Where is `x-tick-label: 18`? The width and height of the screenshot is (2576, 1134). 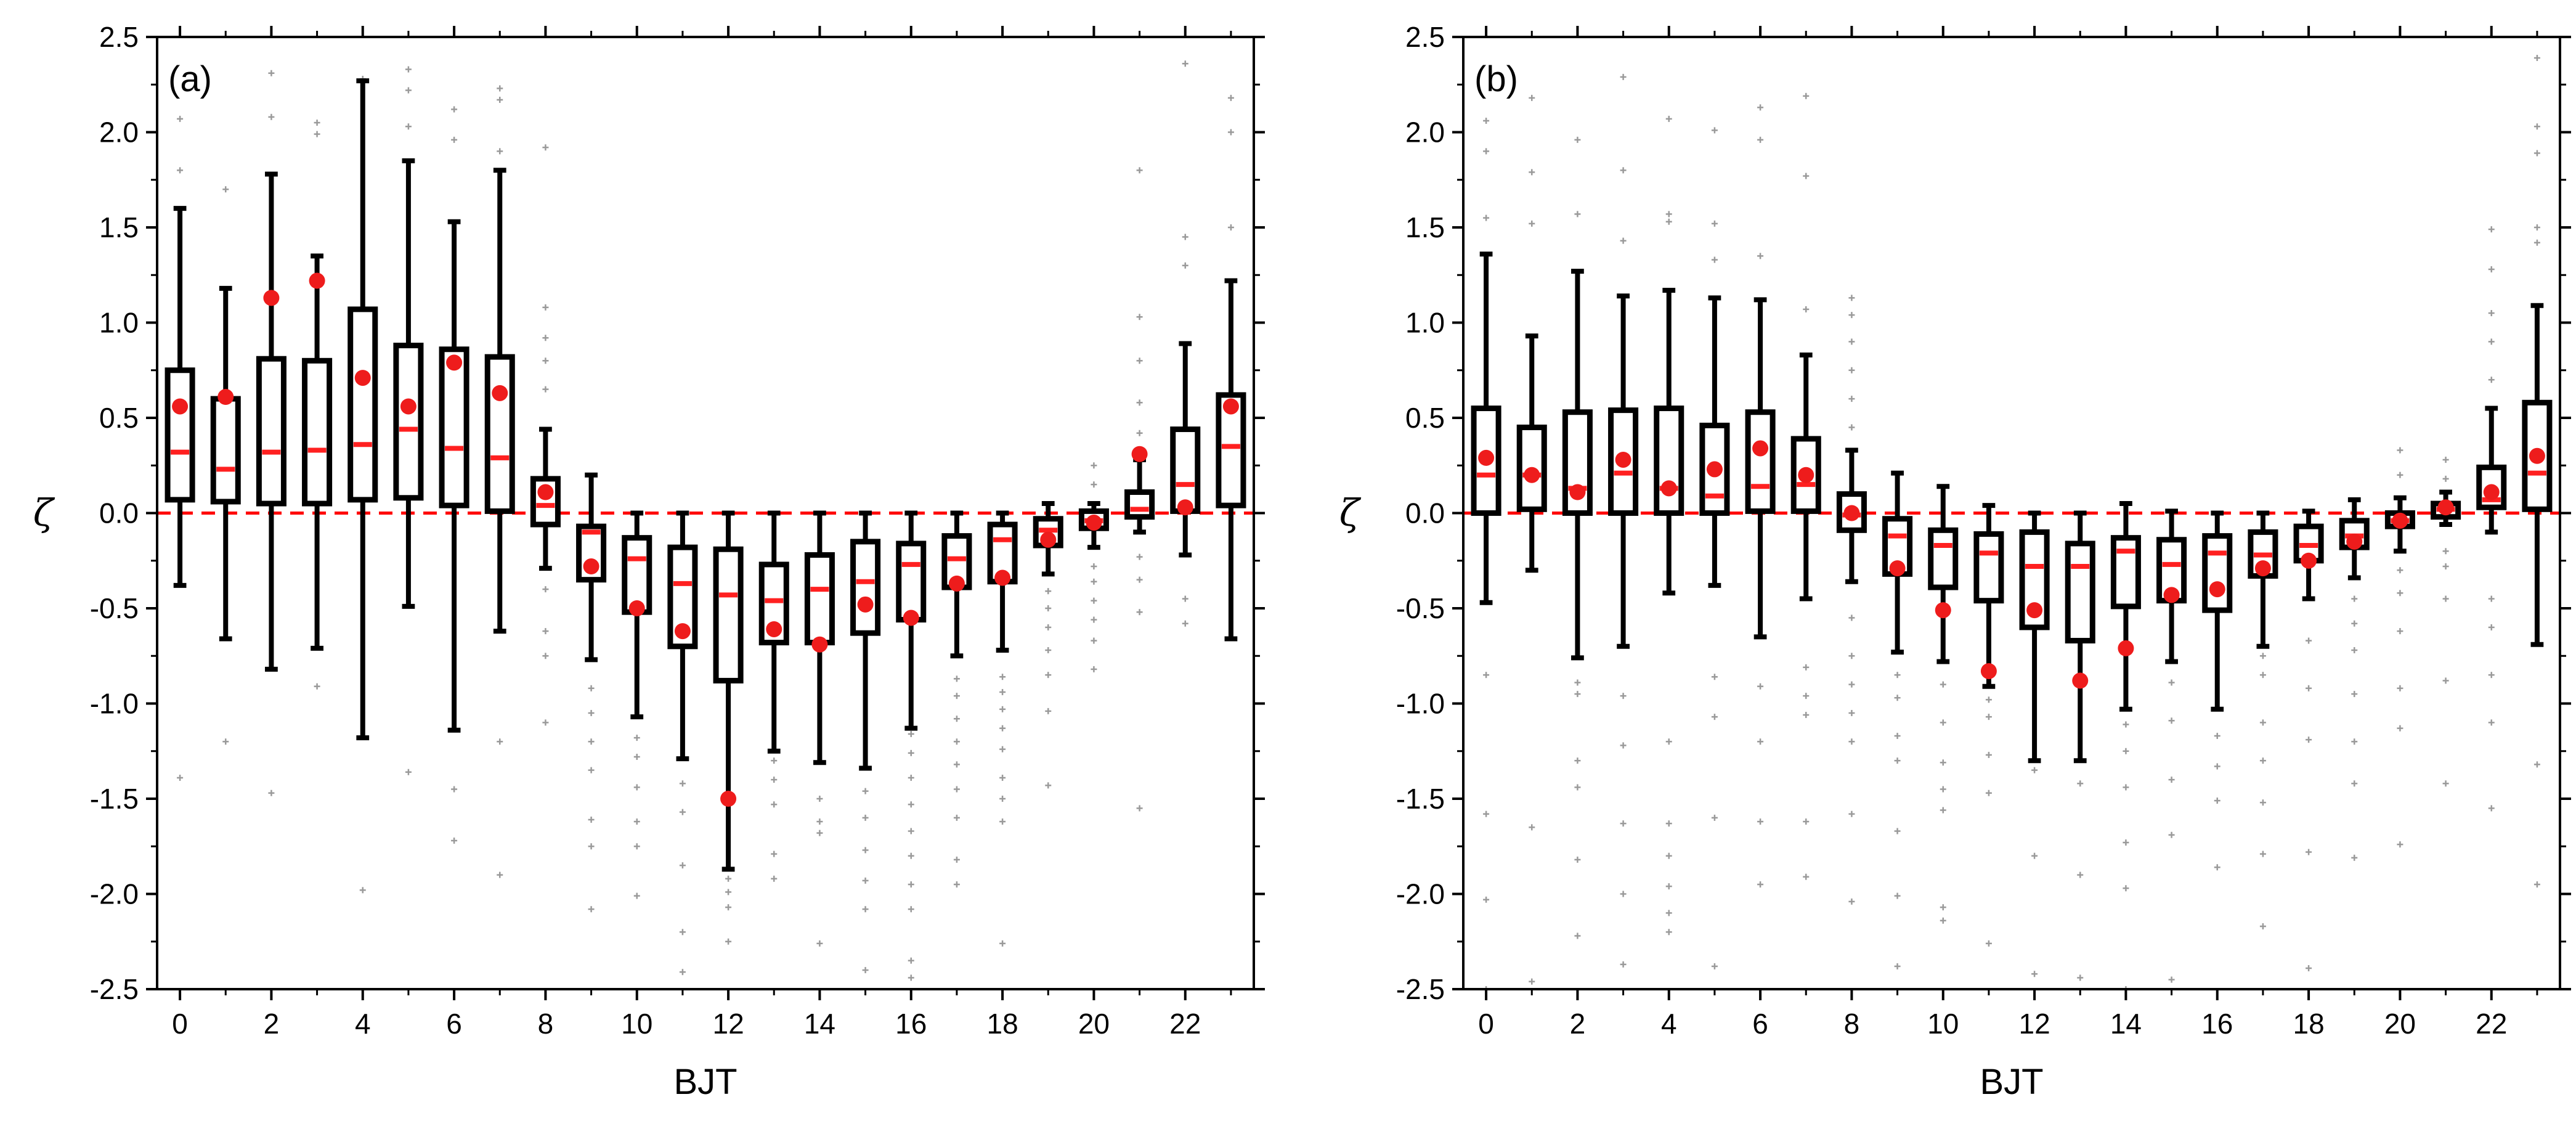 x-tick-label: 18 is located at coordinates (1002, 1024).